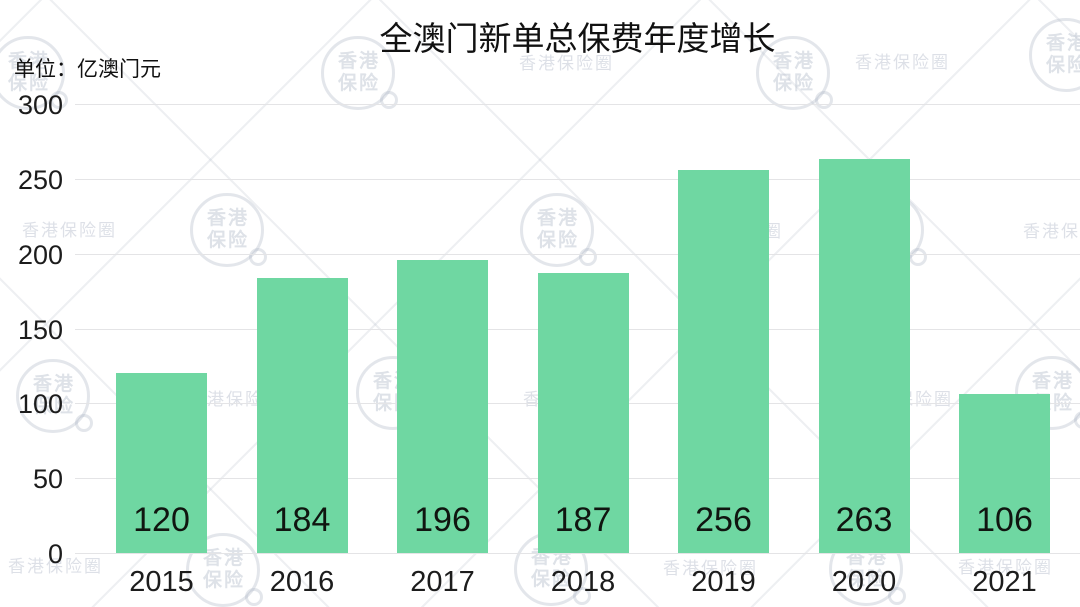 The image size is (1080, 607). Describe the element at coordinates (161, 463) in the screenshot. I see `bar-2015: 120` at that location.